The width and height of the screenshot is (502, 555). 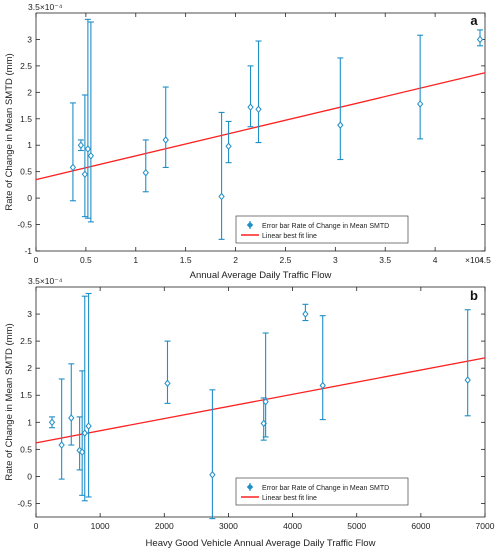 I want to click on x-tick-label: 6000, so click(x=420, y=526).